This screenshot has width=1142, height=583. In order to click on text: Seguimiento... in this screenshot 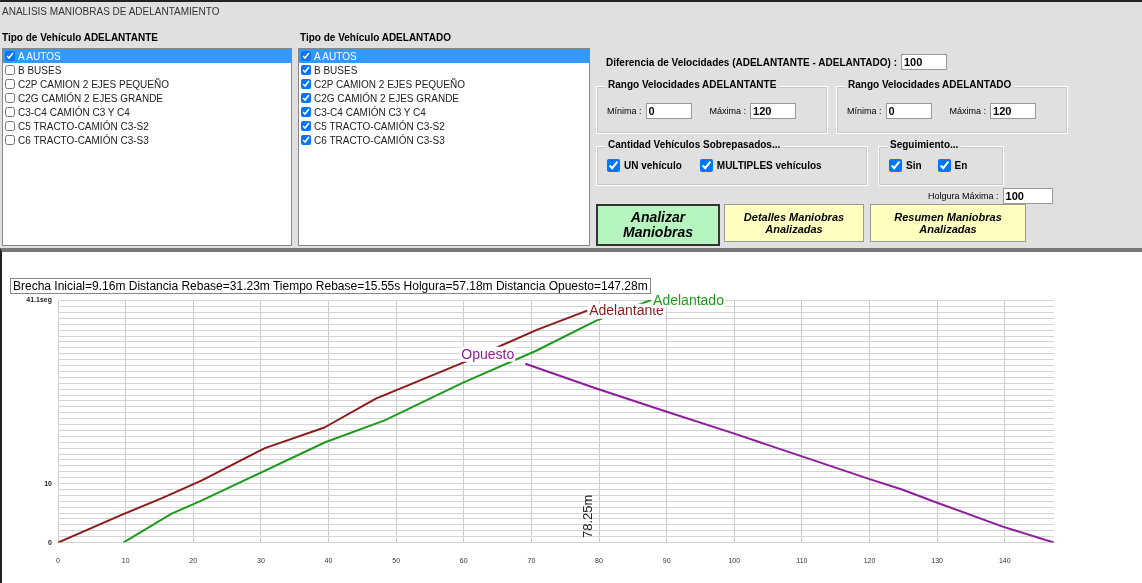, I will do `click(924, 144)`.